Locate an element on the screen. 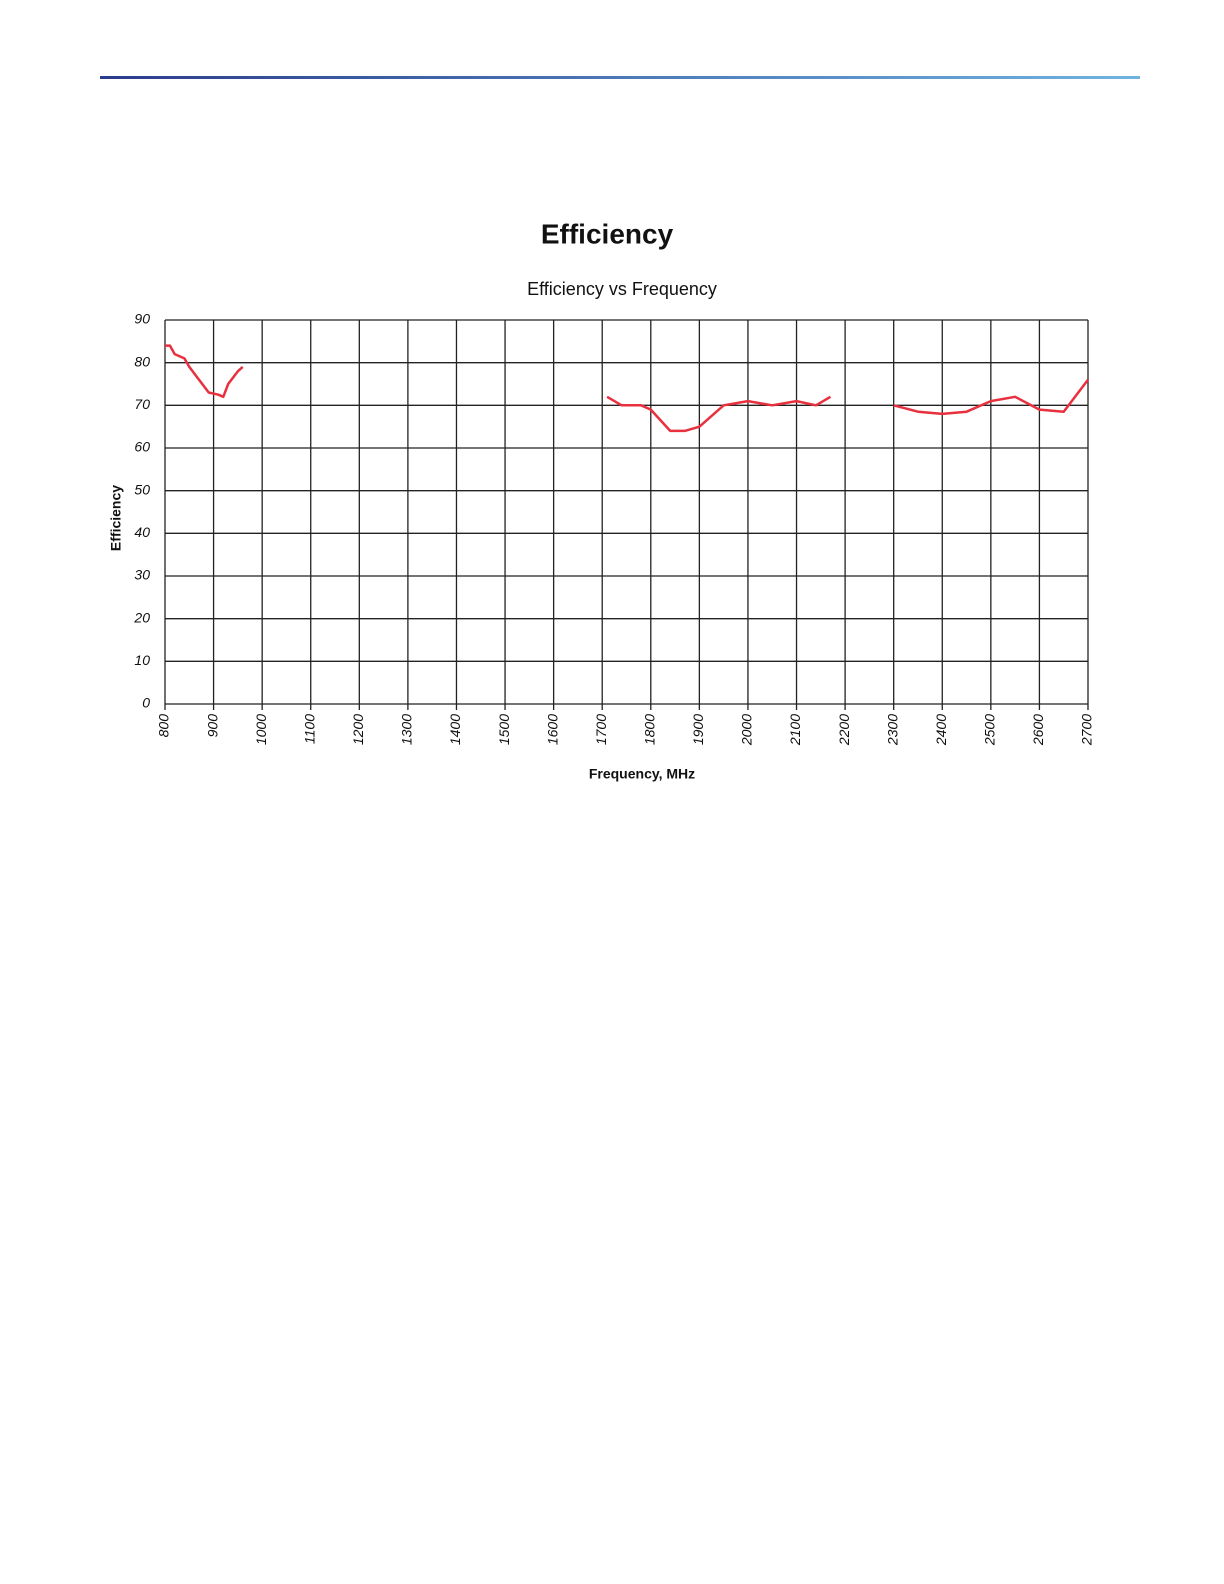 This screenshot has width=1224, height=1584. y-tick-label: 40 is located at coordinates (142, 532).